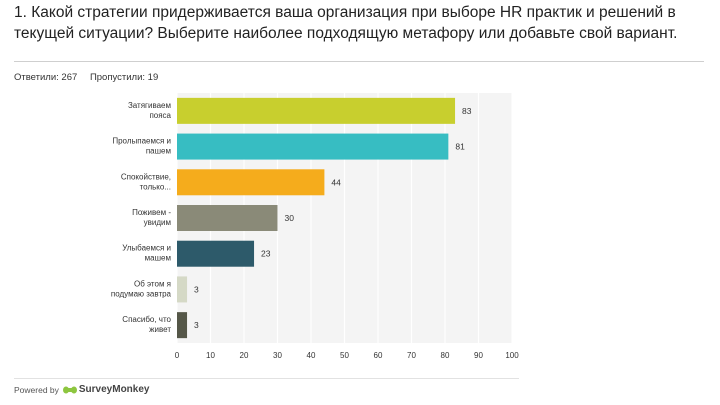 The image size is (720, 405). Describe the element at coordinates (141, 146) in the screenshot. I see `category-label: Пролыпаемся и пашем` at that location.